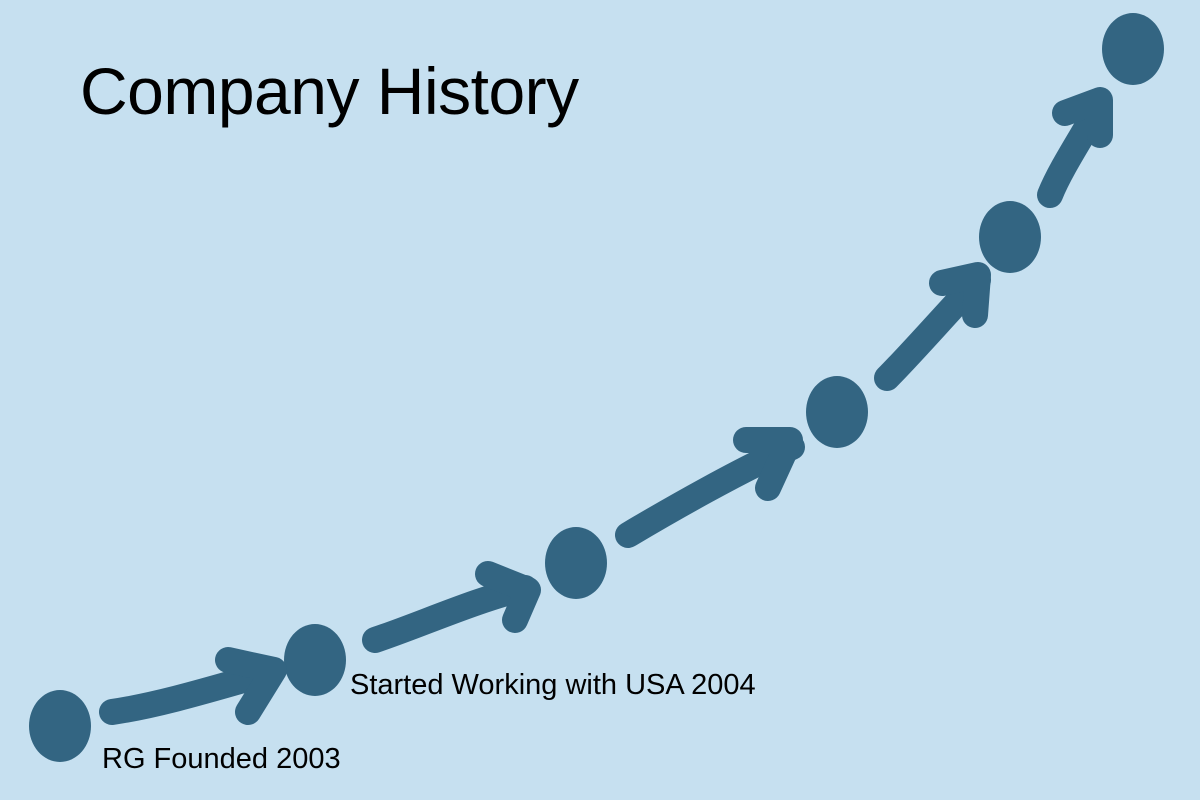 The width and height of the screenshot is (1200, 800). I want to click on milestone-label-usa: Started Working with USA 2004, so click(553, 685).